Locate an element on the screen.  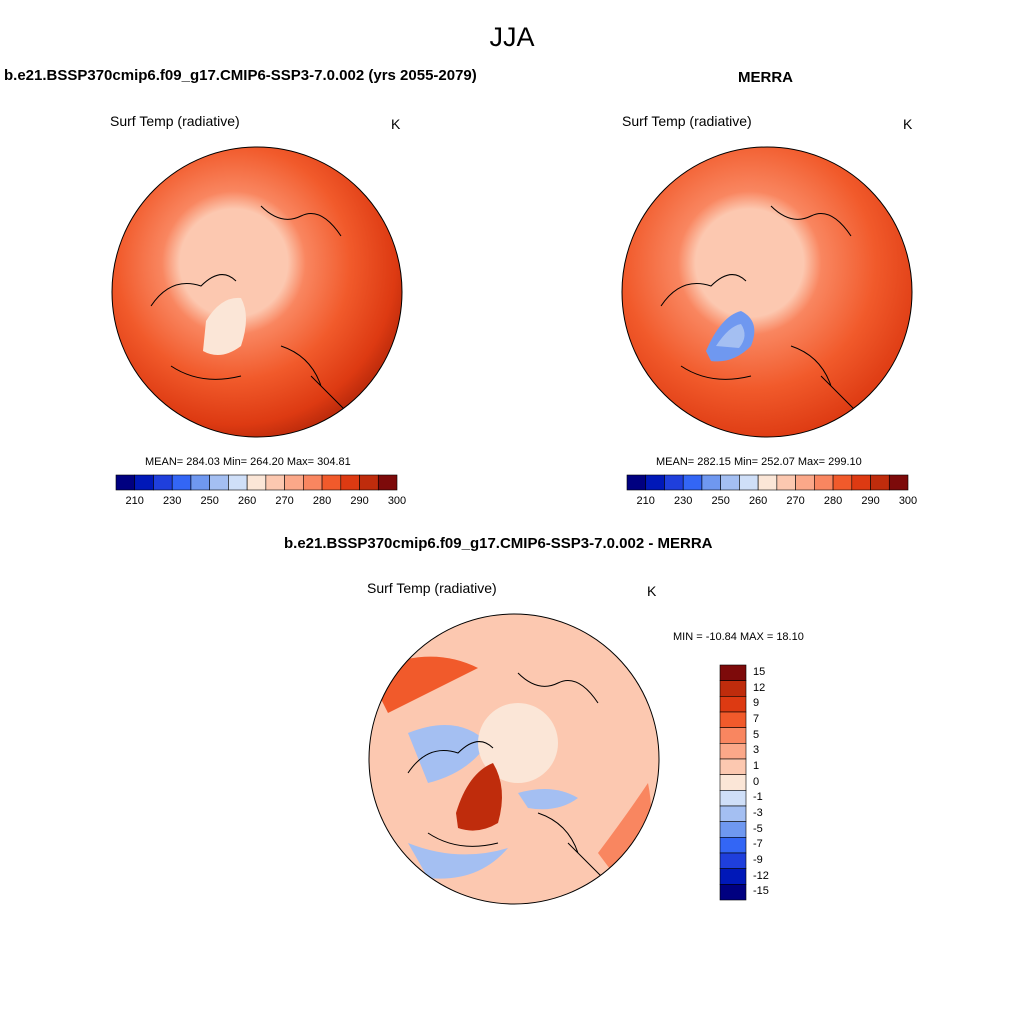
panel2-colorbar-tick: 300 is located at coordinates (908, 501).